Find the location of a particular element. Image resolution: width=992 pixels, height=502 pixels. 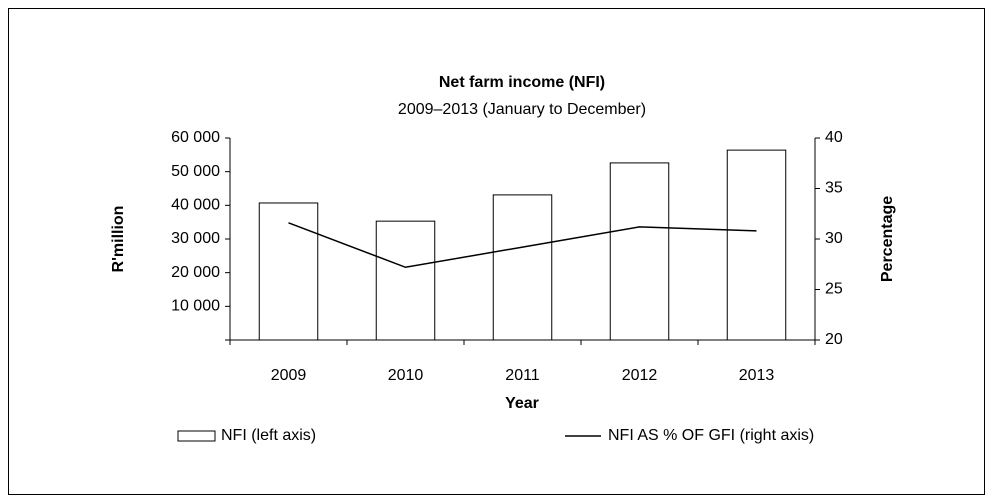

legend-swatch is located at coordinates (196, 436).